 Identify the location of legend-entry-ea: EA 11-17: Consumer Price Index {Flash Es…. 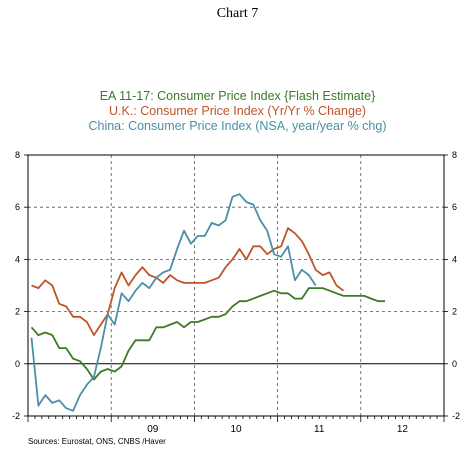
(237, 96).